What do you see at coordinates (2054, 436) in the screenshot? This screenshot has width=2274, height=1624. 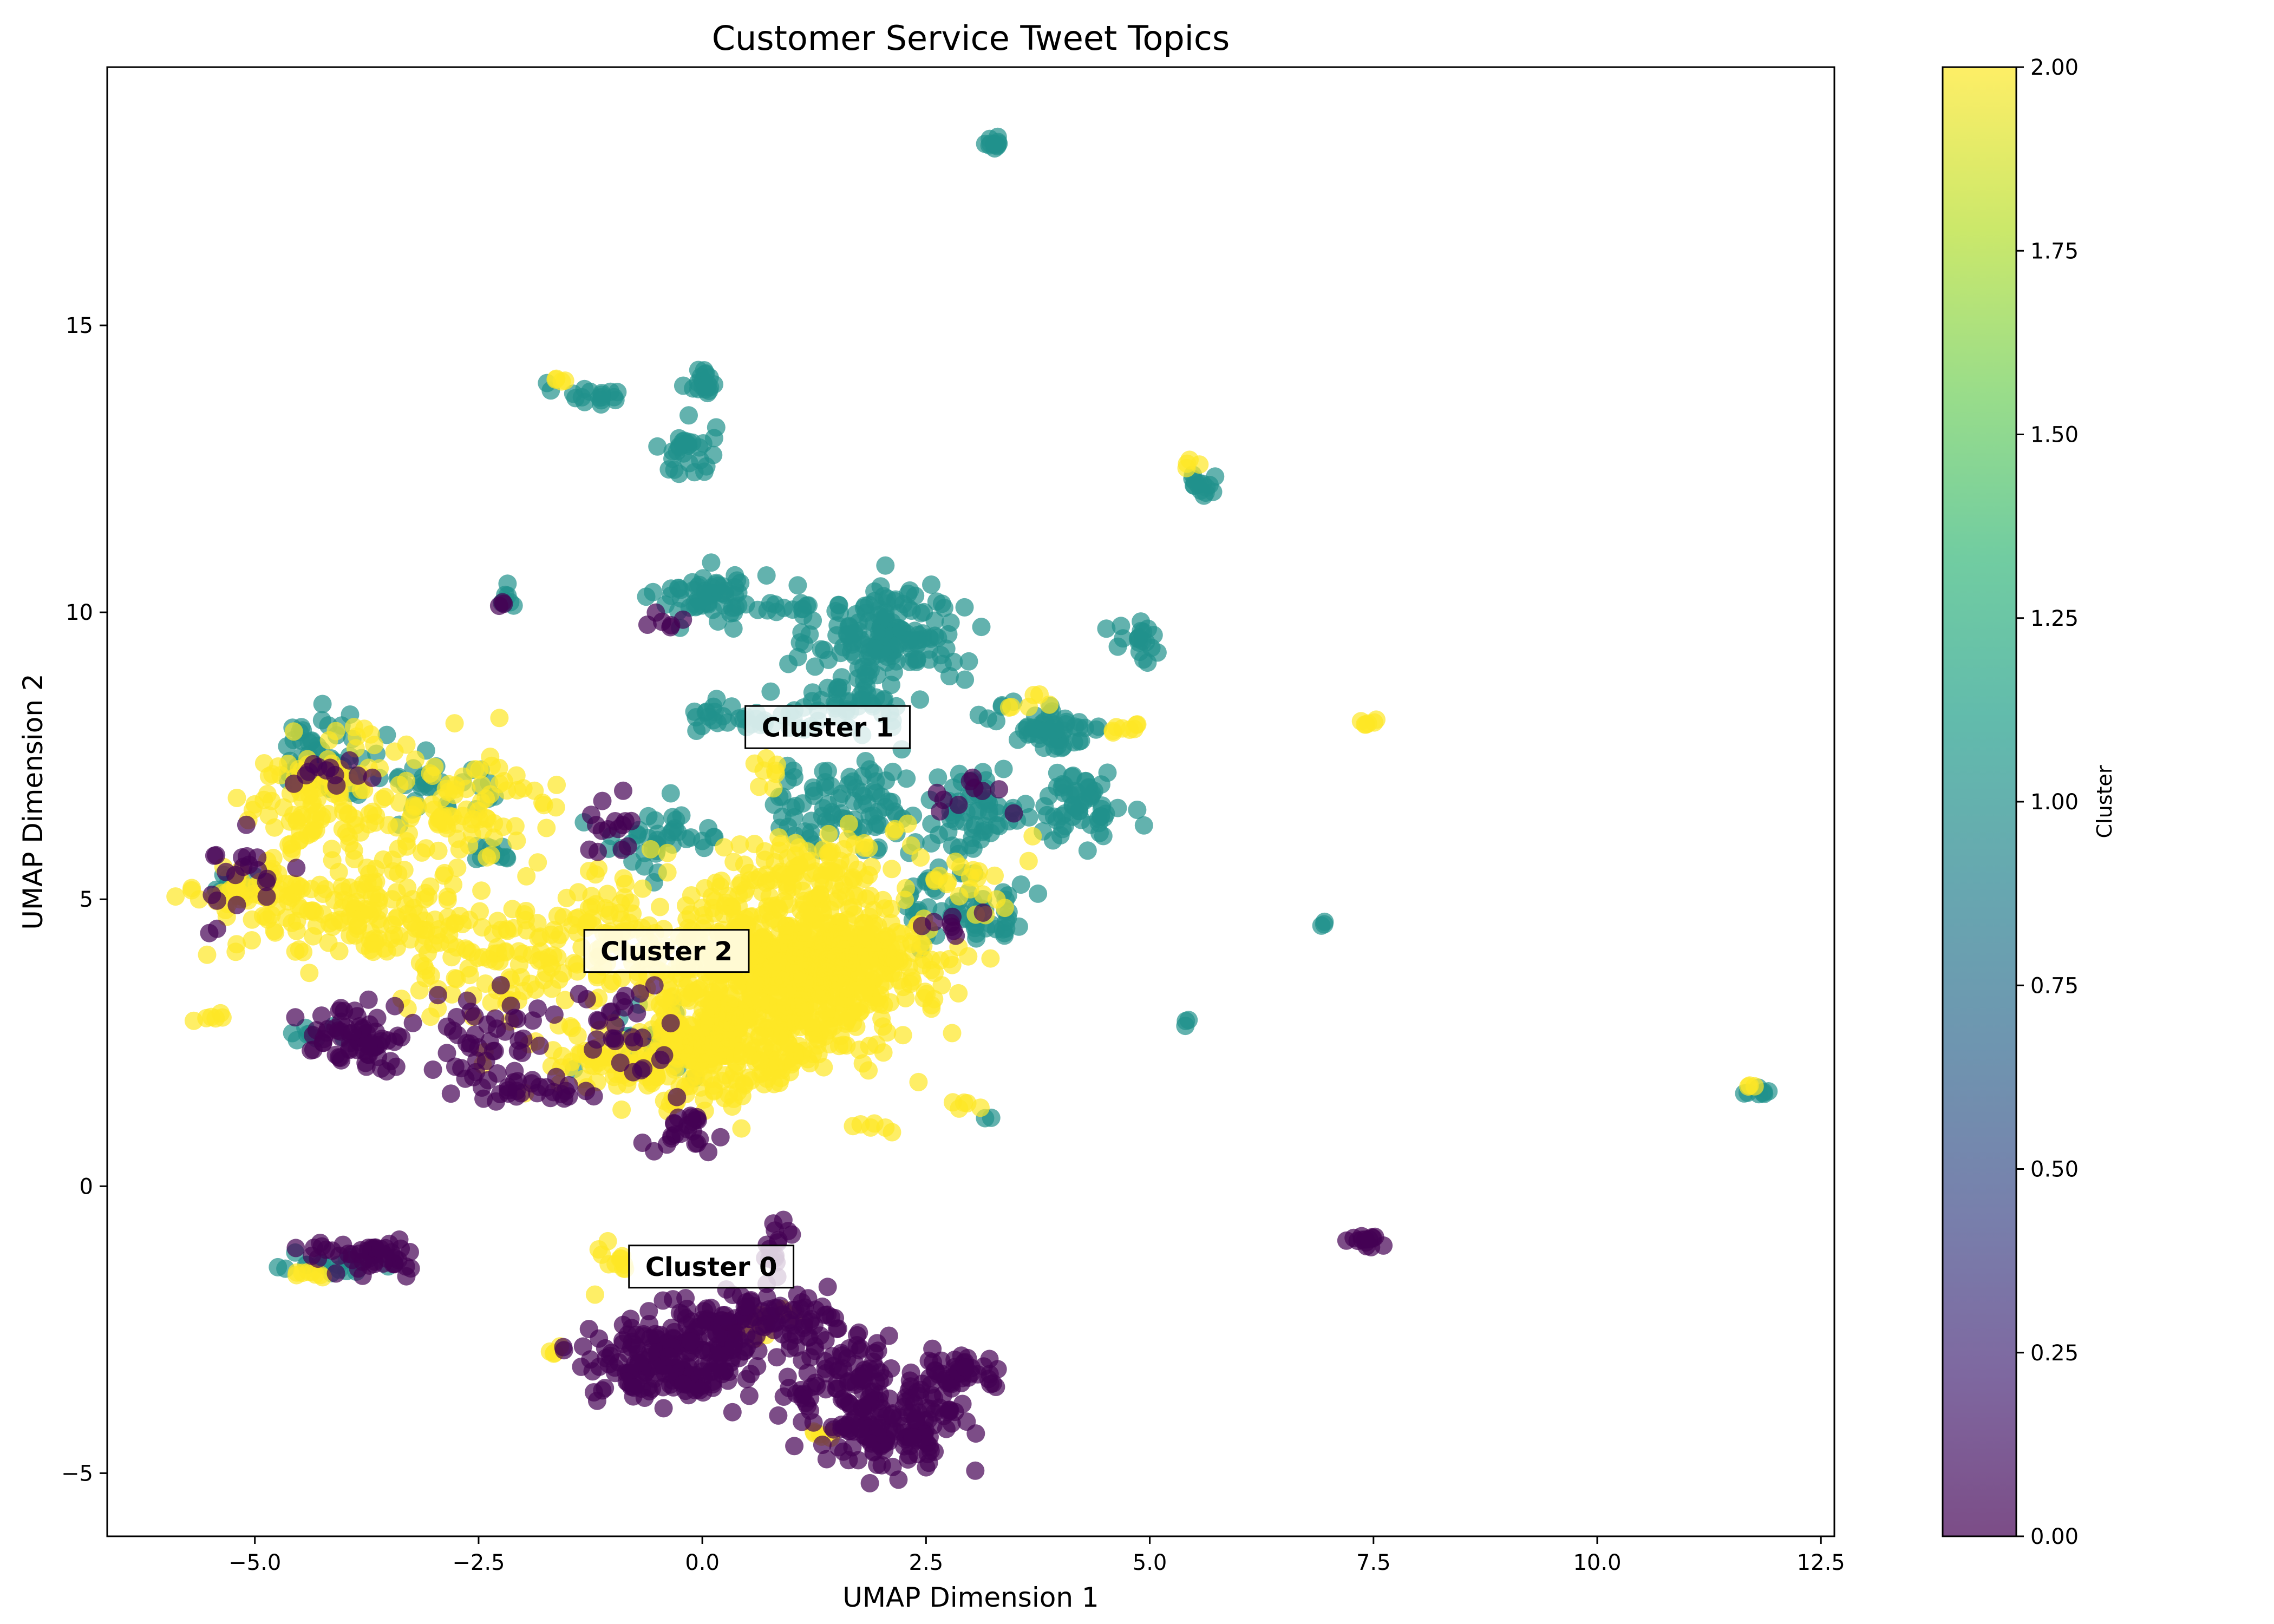 I see `colorbar-tick-label: 1.50` at bounding box center [2054, 436].